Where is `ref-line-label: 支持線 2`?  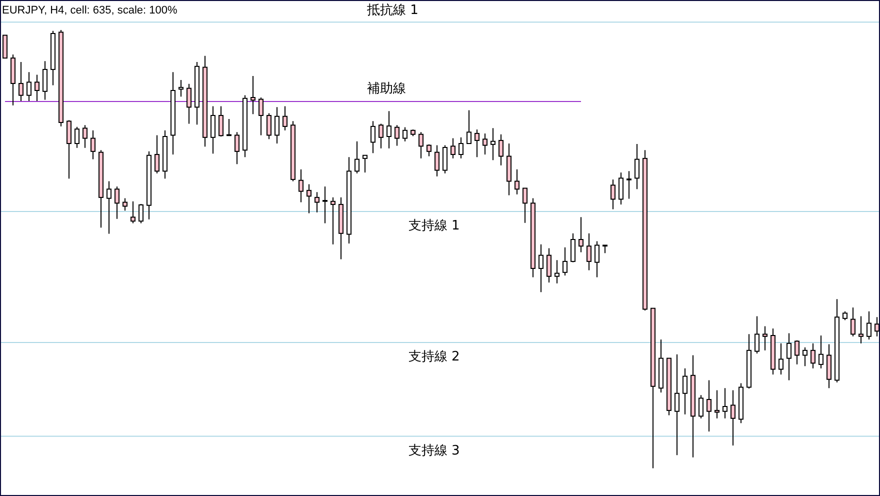 ref-line-label: 支持線 2 is located at coordinates (434, 357).